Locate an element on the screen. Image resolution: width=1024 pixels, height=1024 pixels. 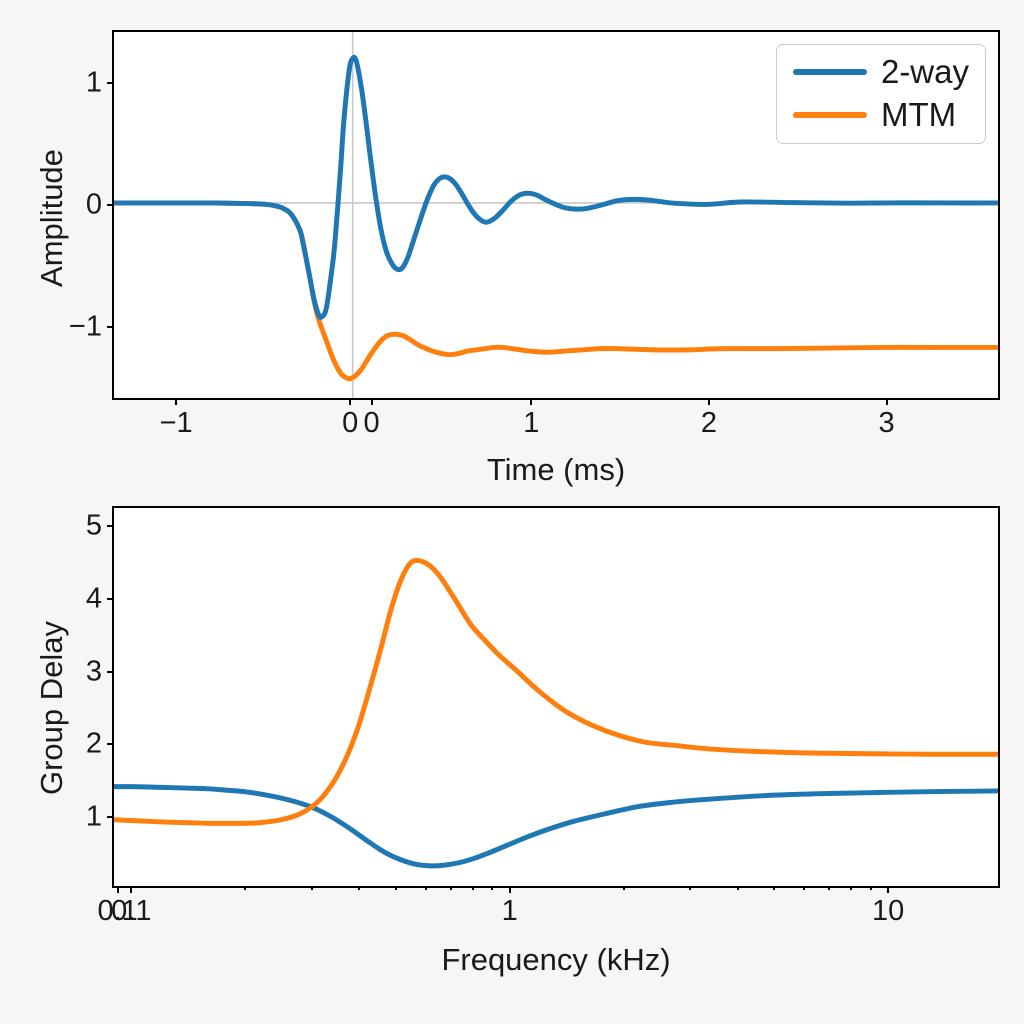
y-tick-label: 4 is located at coordinates (93, 598).